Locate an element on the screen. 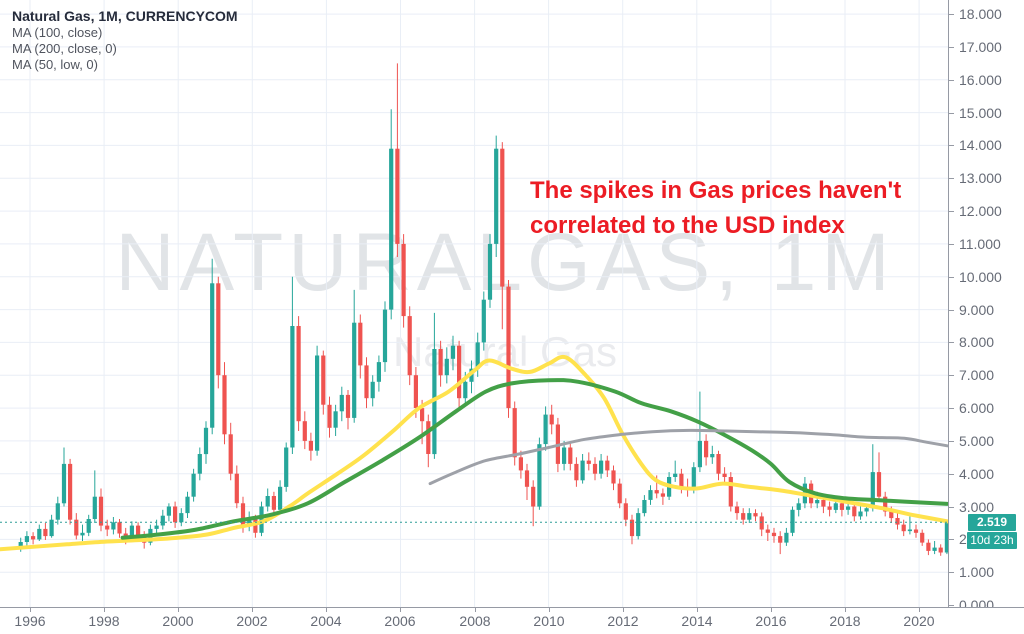 This screenshot has height=634, width=1024. price-axis-label: 6.000 is located at coordinates (977, 408).